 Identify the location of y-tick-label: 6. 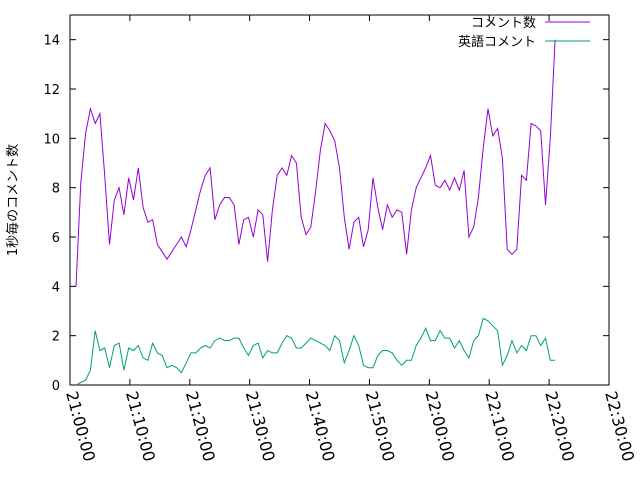
(56, 238).